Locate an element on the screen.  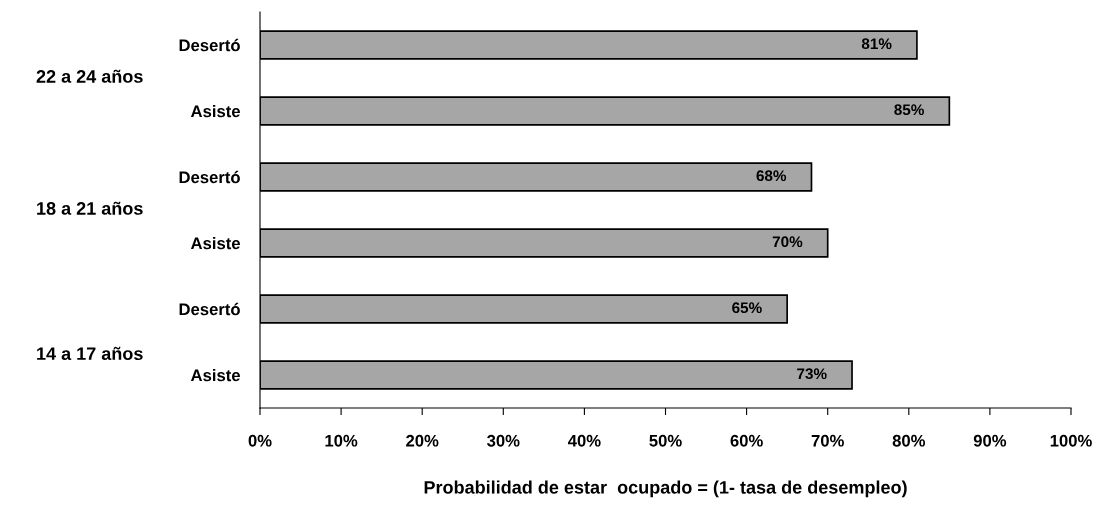
text: 22 a 24 años is located at coordinates (89, 76).